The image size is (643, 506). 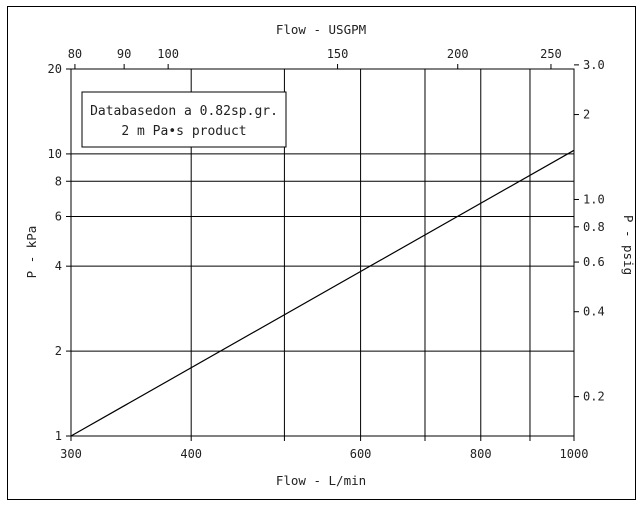 I want to click on x-bottom-tick-label: 1000, so click(x=574, y=454).